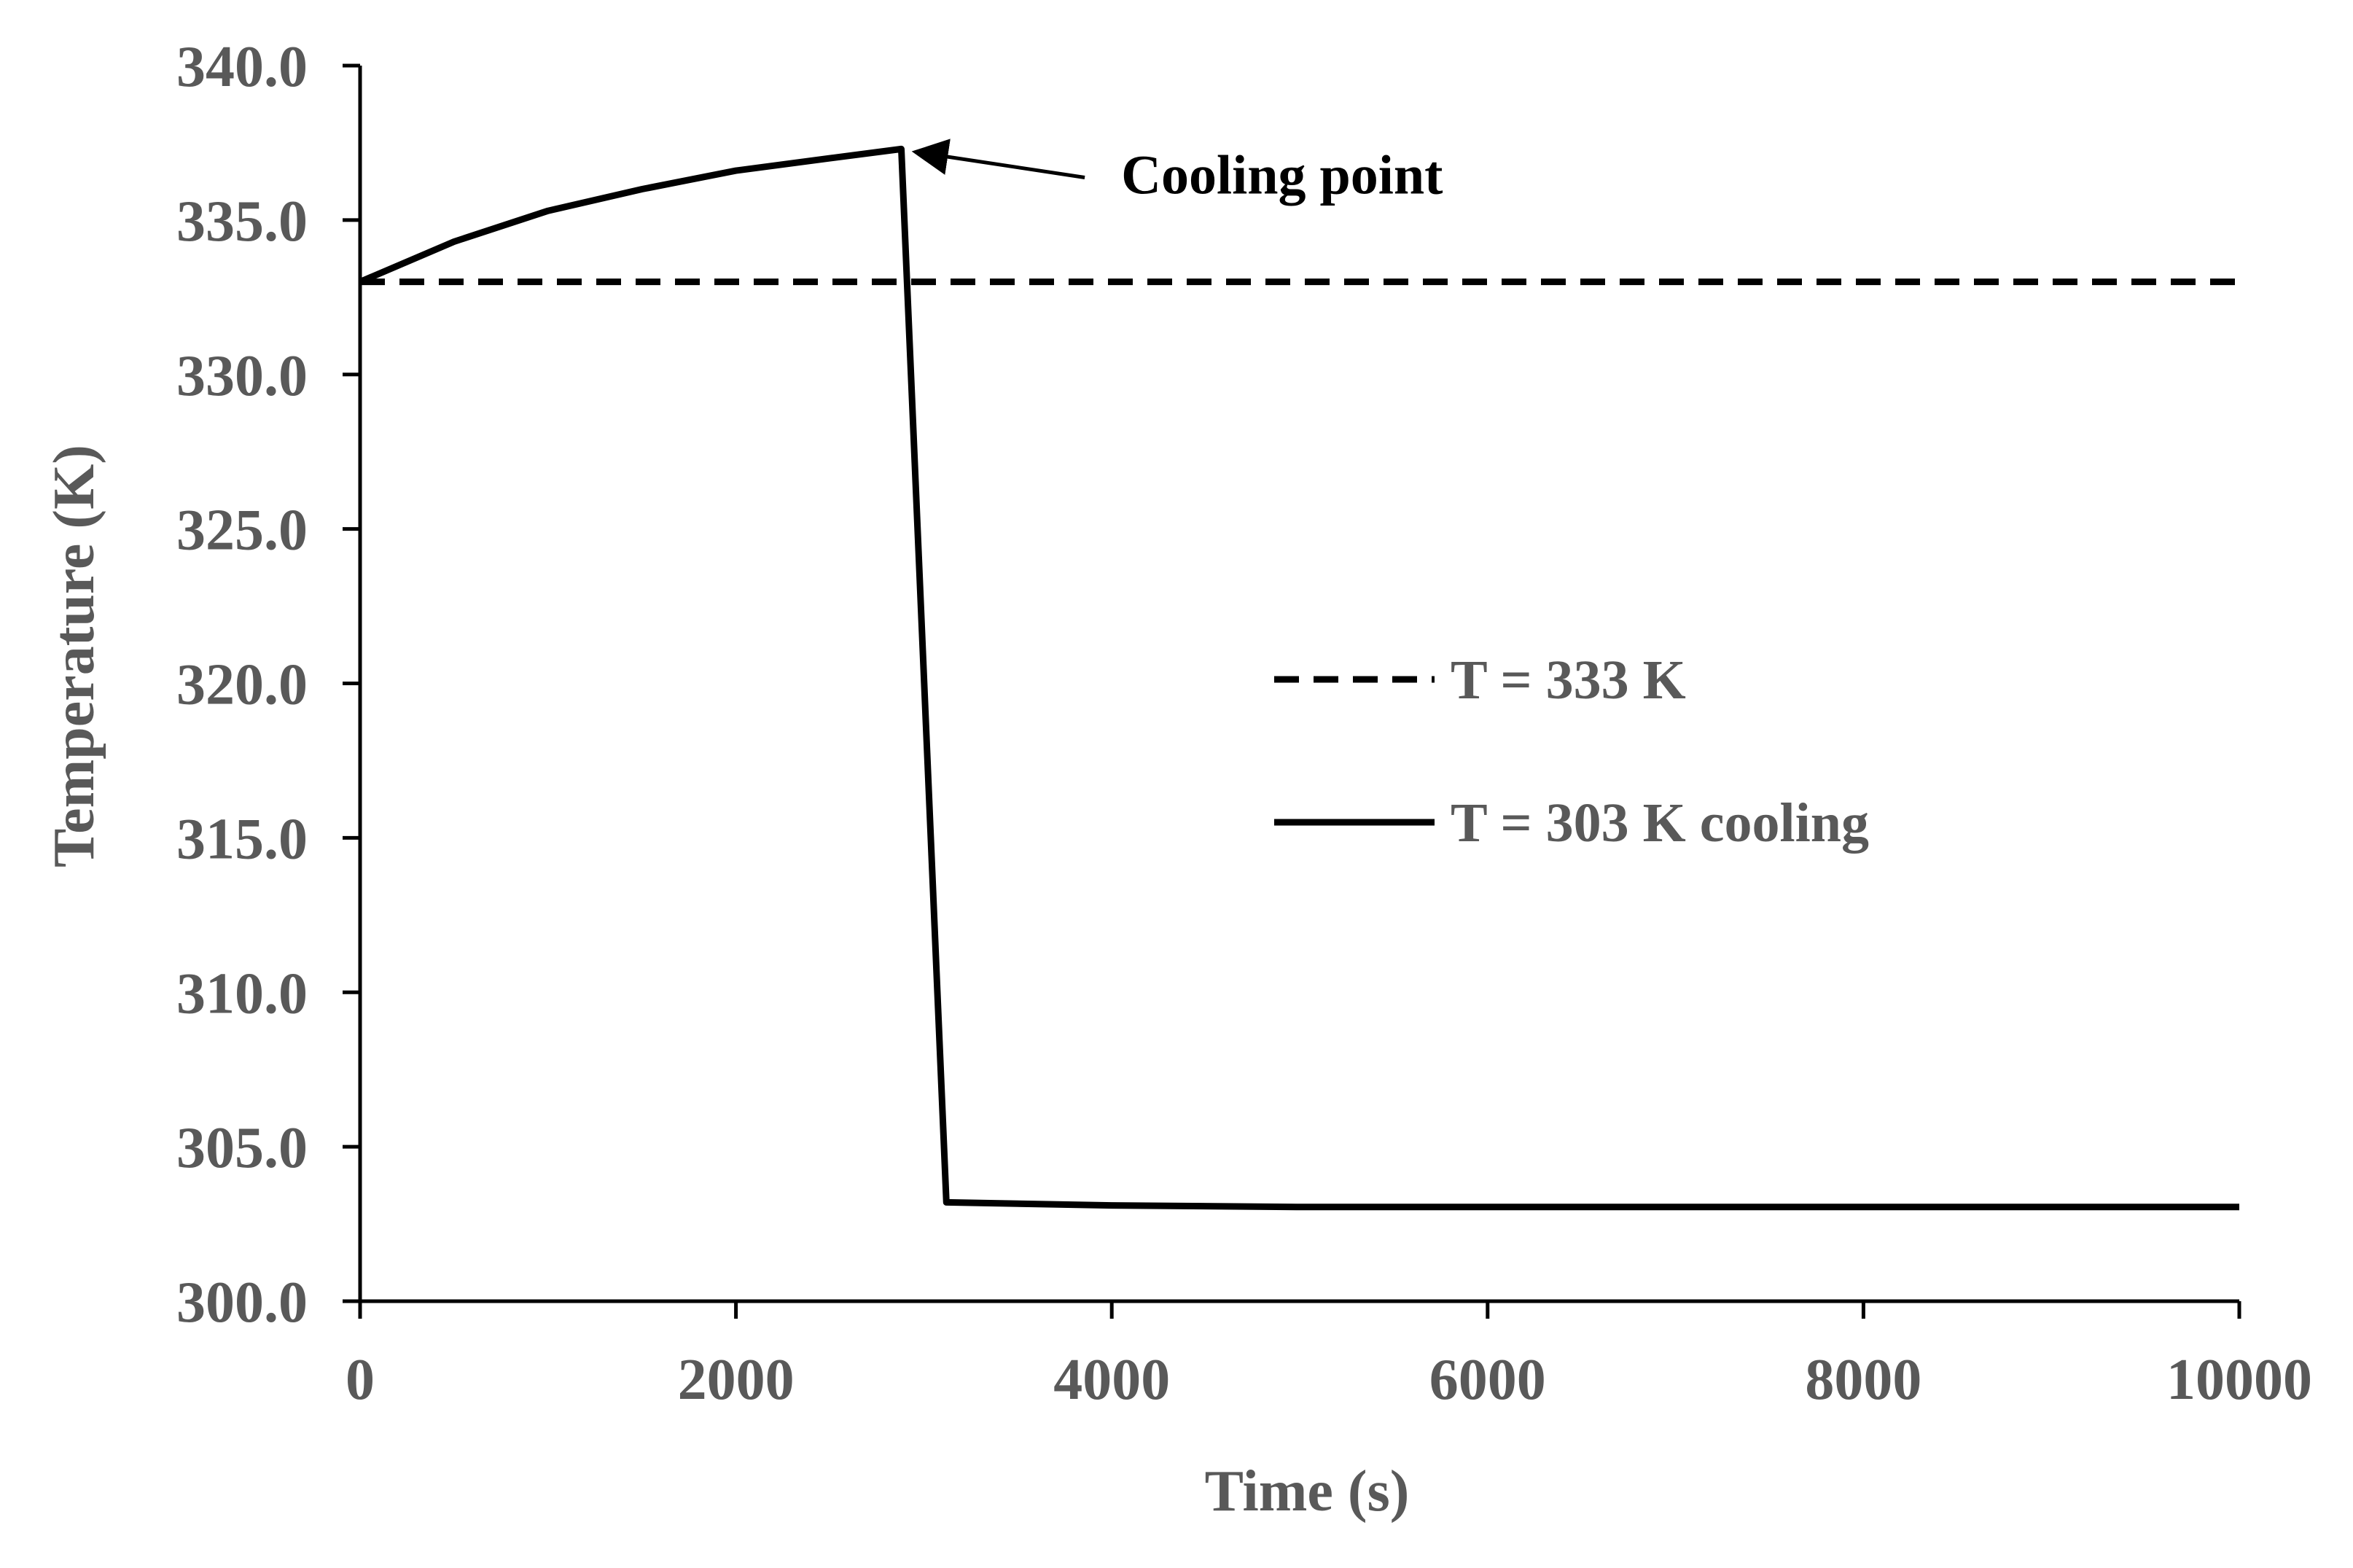 The width and height of the screenshot is (2353, 1568). Describe the element at coordinates (360, 1380) in the screenshot. I see `x-tick-label: 0` at that location.